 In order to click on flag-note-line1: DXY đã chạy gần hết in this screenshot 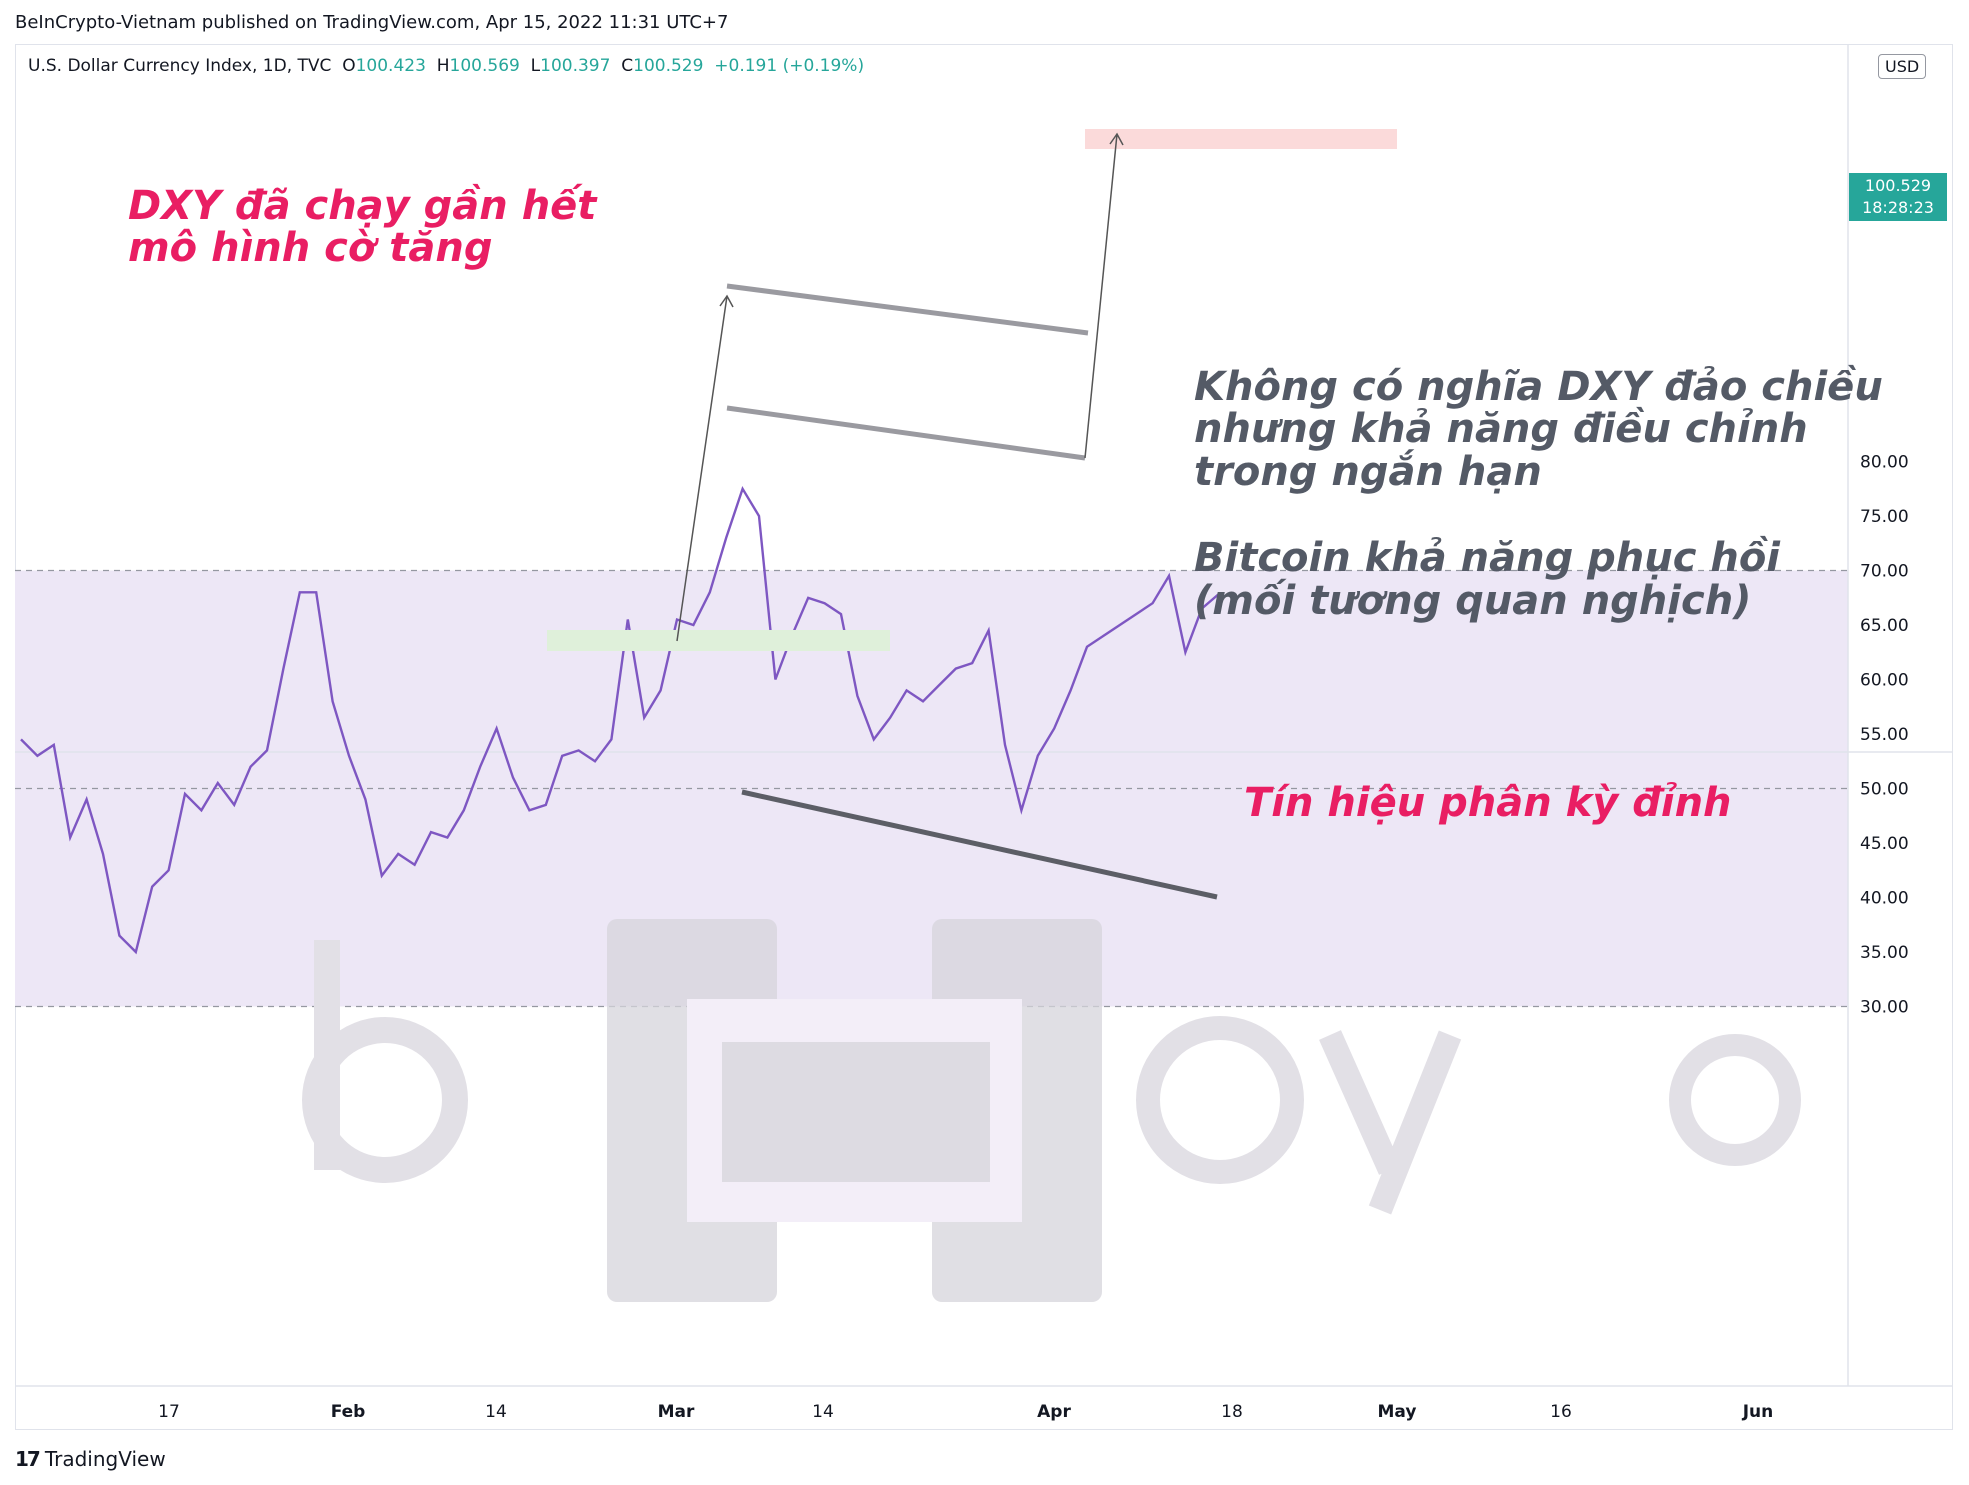, I will do `click(362, 206)`.